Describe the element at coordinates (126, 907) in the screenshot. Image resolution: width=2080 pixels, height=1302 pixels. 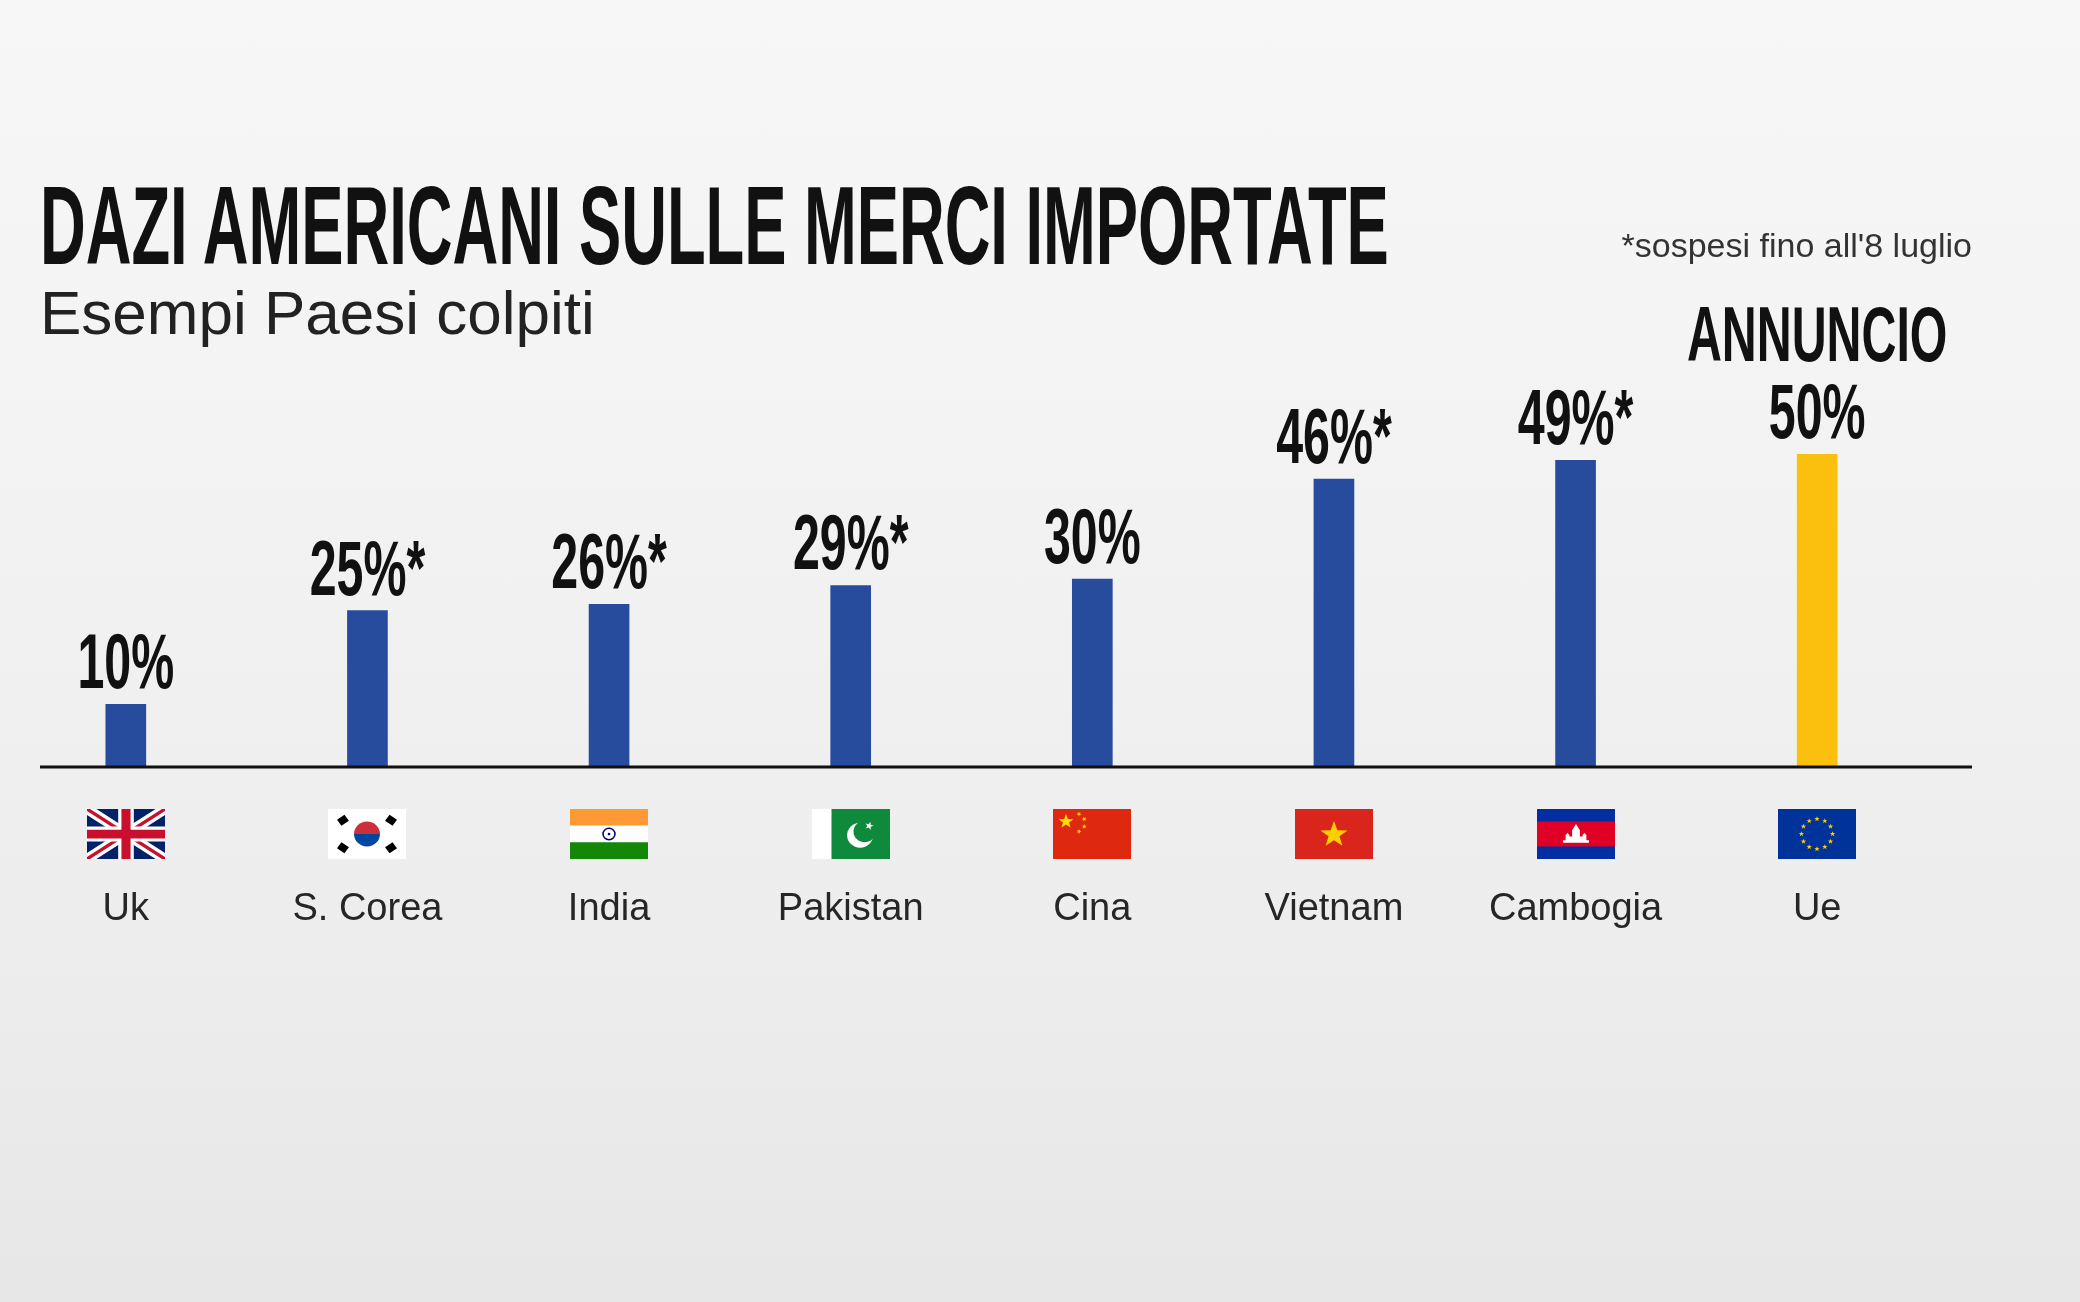
I see `x-tick-label: Uk` at that location.